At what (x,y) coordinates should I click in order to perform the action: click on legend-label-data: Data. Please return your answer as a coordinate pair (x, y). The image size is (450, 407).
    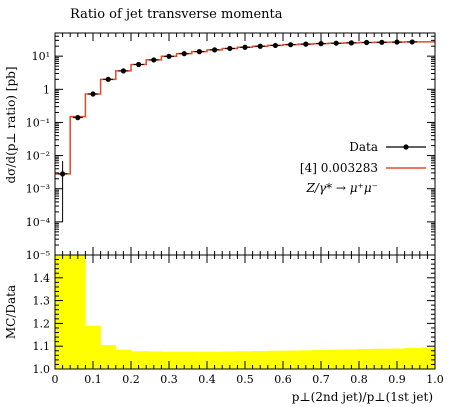
    Looking at the image, I should click on (363, 147).